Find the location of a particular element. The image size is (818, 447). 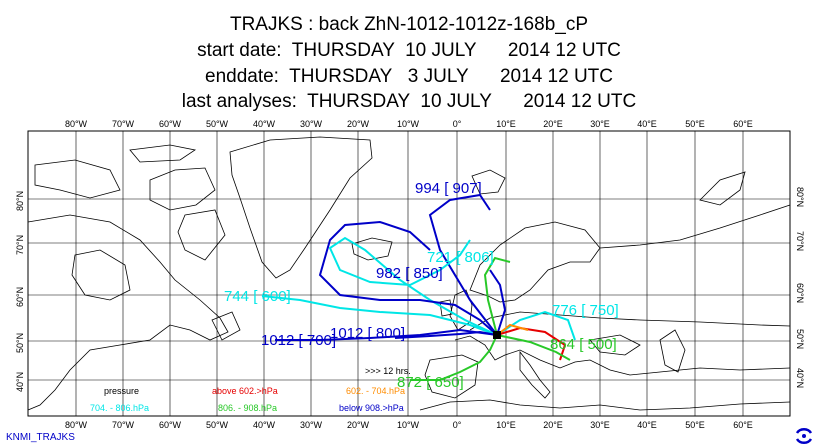

lon-label-bottom-12: 40°E is located at coordinates (647, 425).